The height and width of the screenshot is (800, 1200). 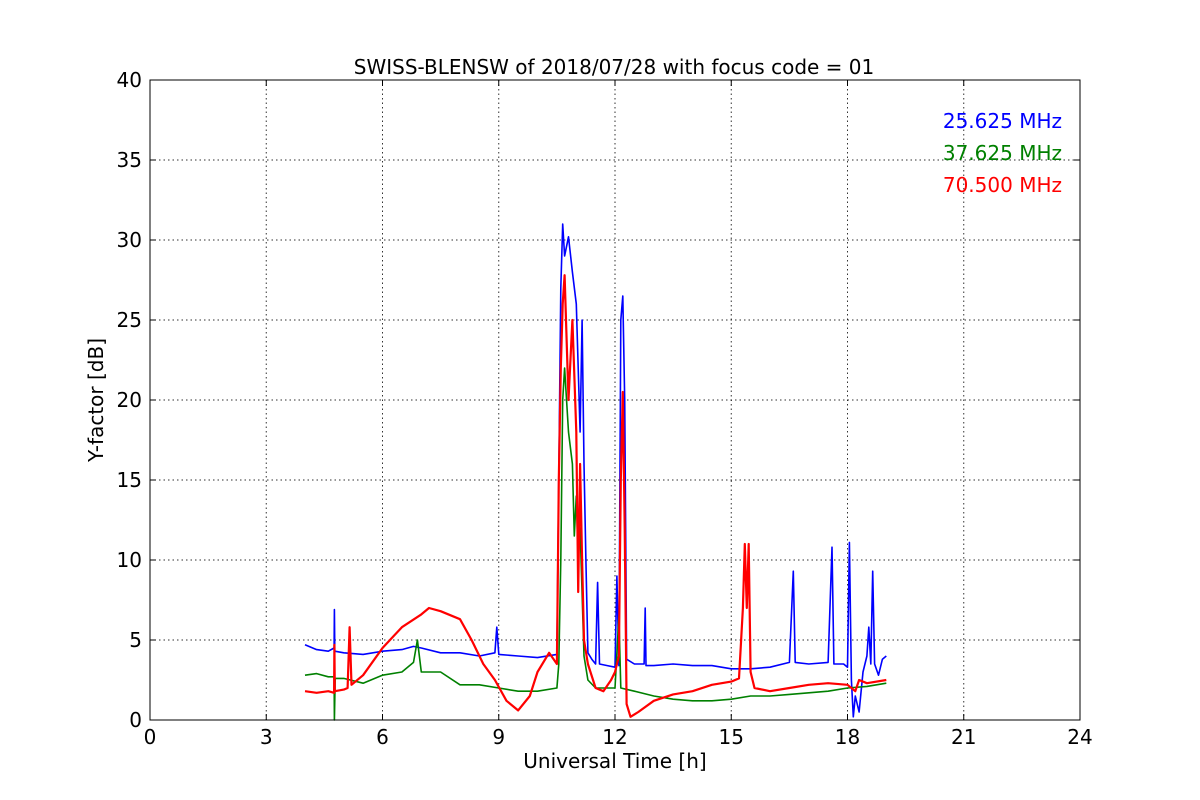 What do you see at coordinates (129, 240) in the screenshot?
I see `y-tick-label: 30` at bounding box center [129, 240].